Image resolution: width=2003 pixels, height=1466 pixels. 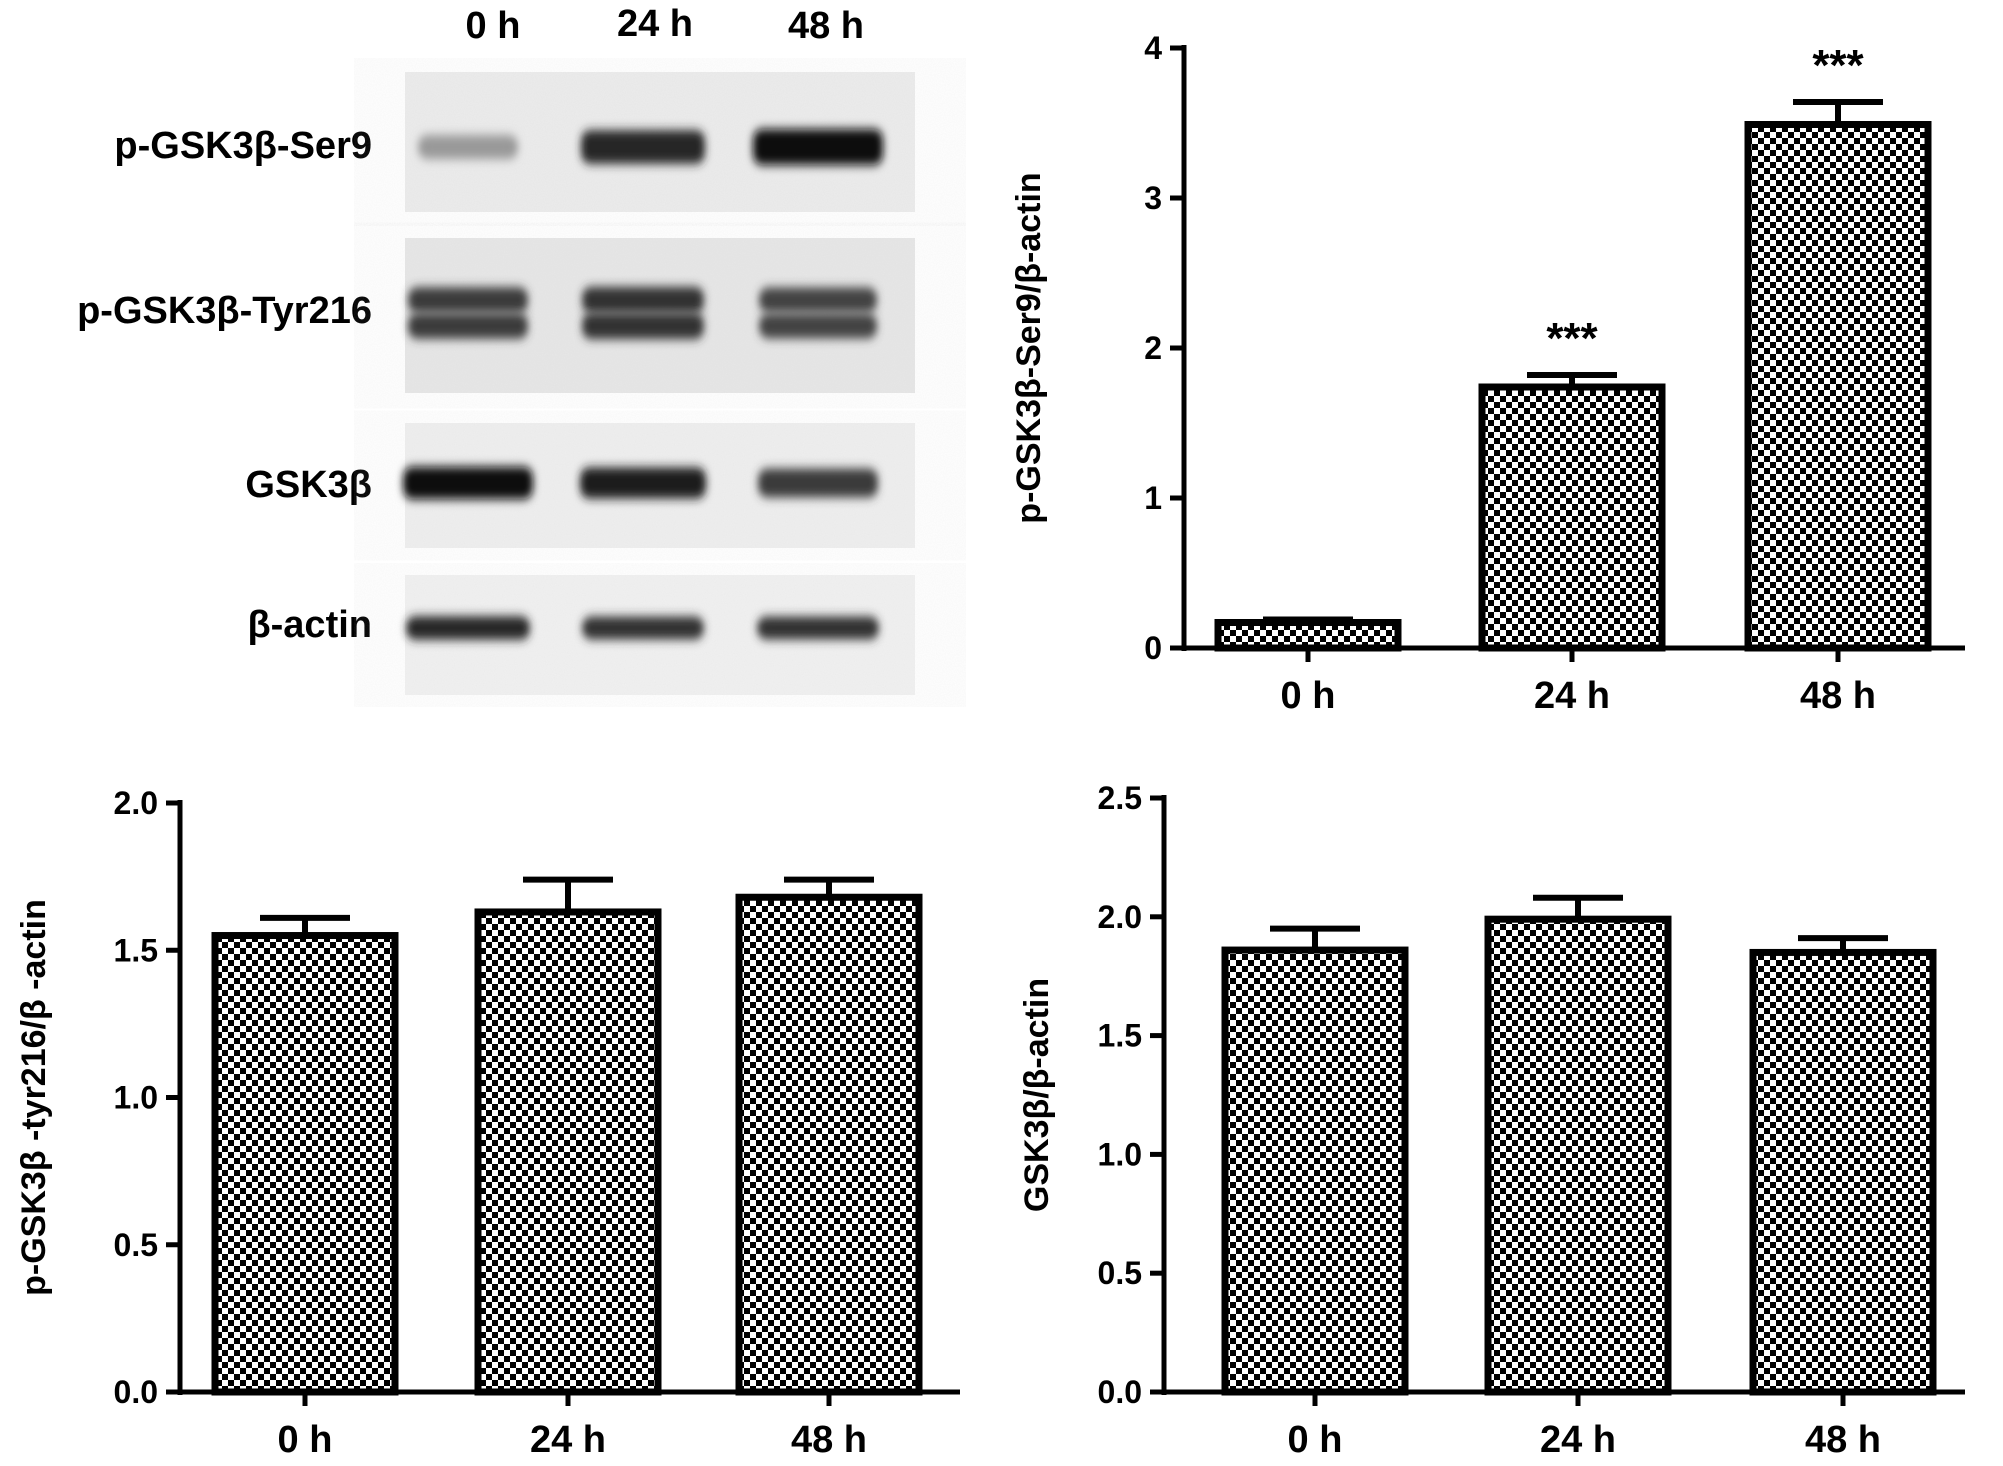 I want to click on blot-row-gsk3b: GSK3β, so click(x=580, y=485).